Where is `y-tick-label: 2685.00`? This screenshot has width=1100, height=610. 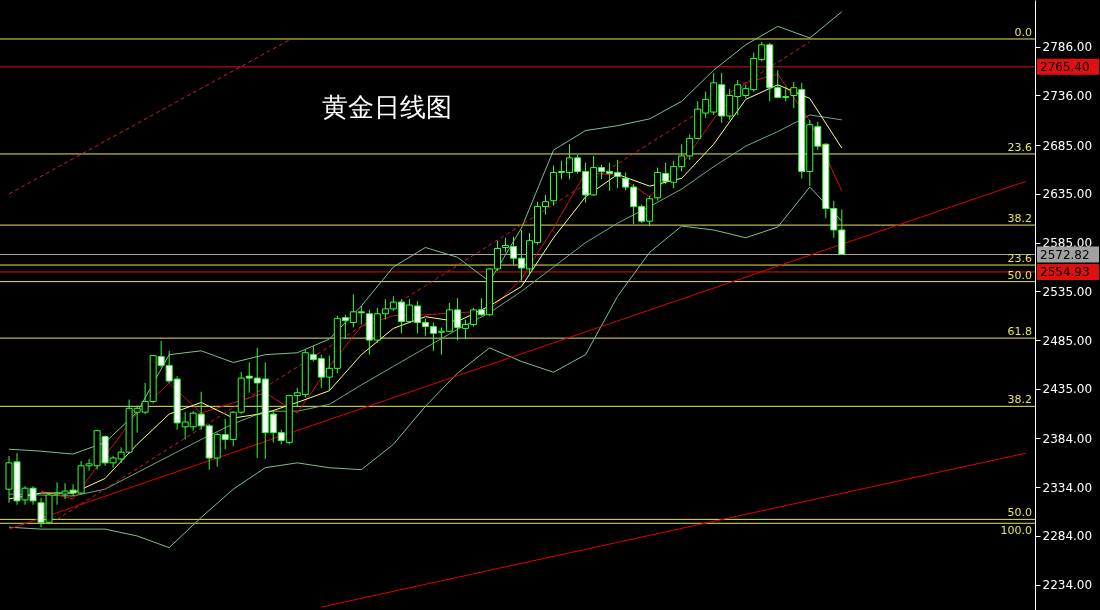 y-tick-label: 2685.00 is located at coordinates (1067, 145).